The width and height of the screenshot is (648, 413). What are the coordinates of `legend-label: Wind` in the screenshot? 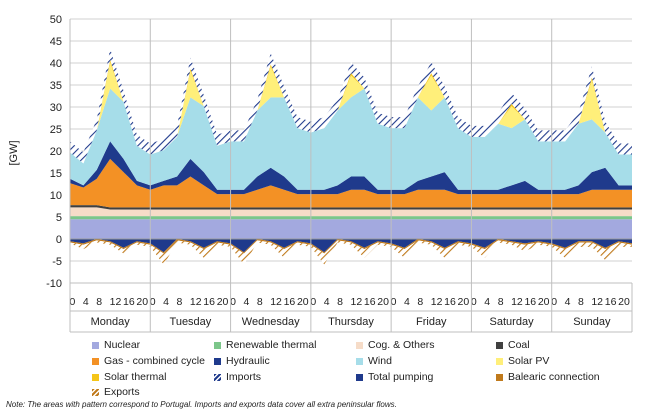 It's located at (380, 361).